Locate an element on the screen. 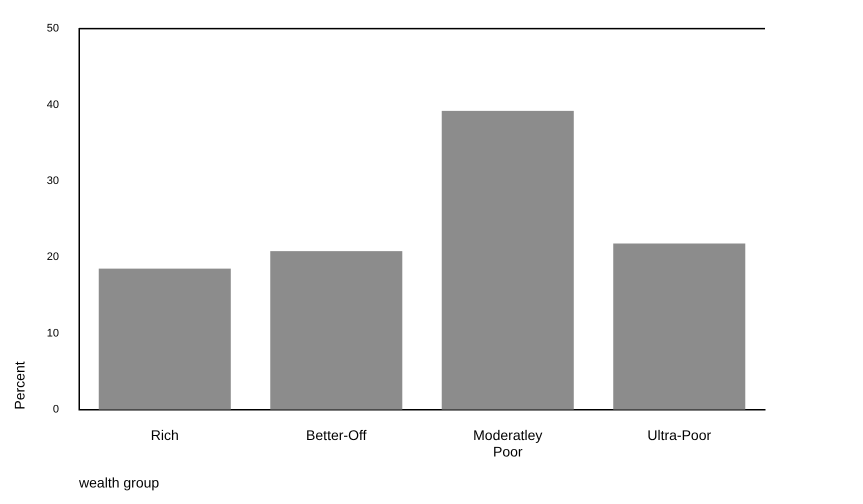  x-tick-label: Better-Off is located at coordinates (336, 434).